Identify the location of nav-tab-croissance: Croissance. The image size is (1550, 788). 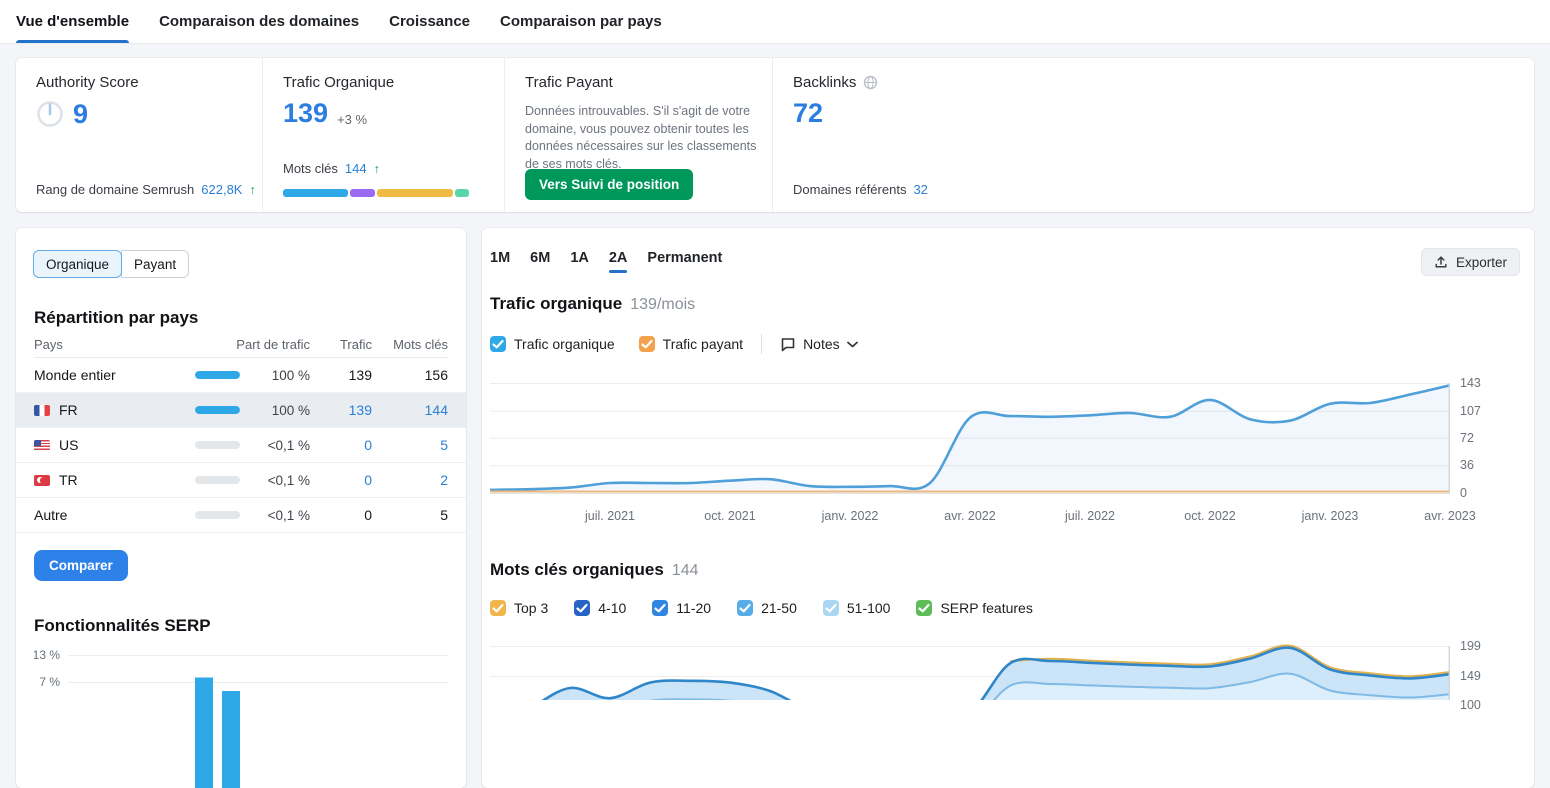
(429, 21).